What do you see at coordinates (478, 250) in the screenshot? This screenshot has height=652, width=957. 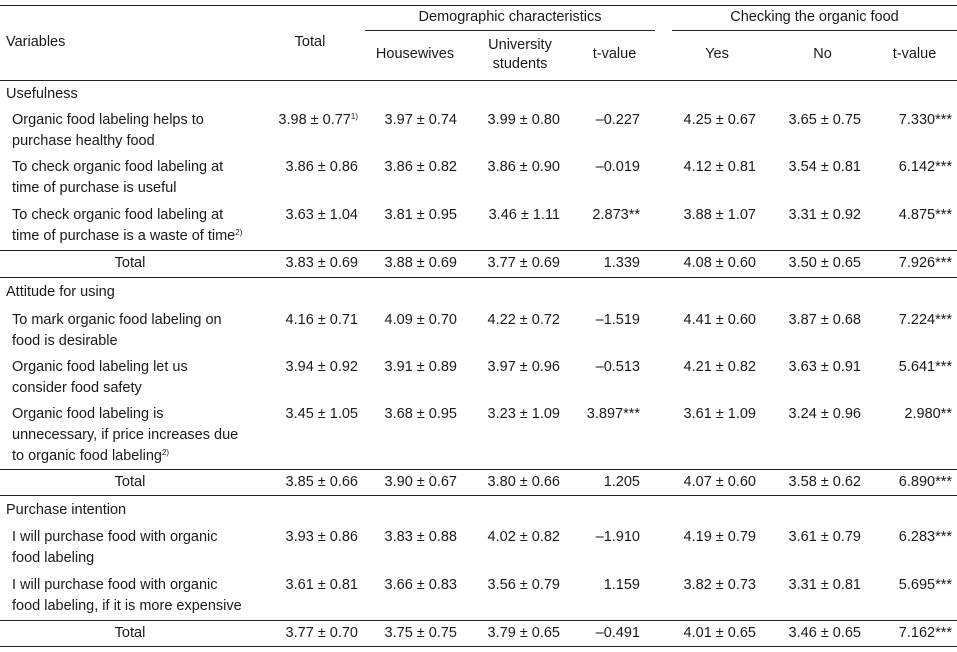 I see `total-rule-above` at bounding box center [478, 250].